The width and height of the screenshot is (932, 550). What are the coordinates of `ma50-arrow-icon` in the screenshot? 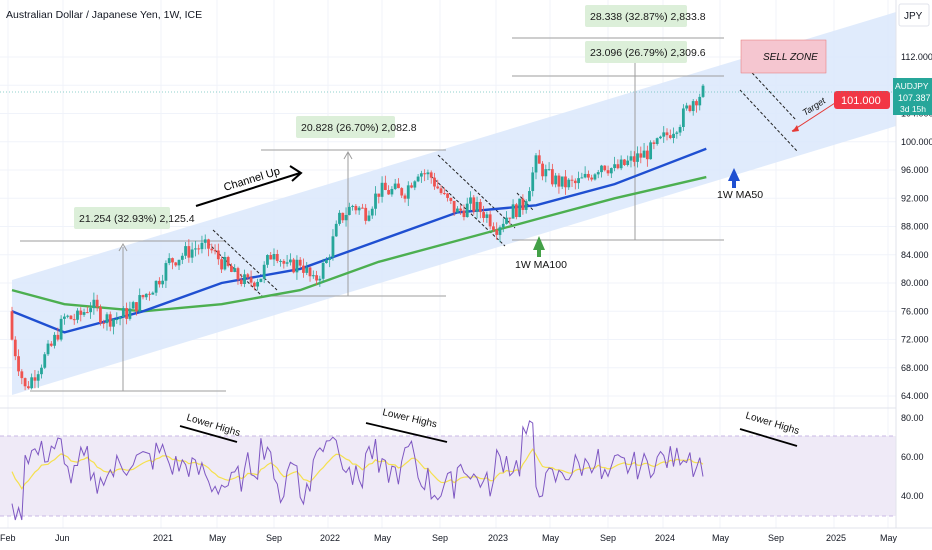 It's located at (734, 178).